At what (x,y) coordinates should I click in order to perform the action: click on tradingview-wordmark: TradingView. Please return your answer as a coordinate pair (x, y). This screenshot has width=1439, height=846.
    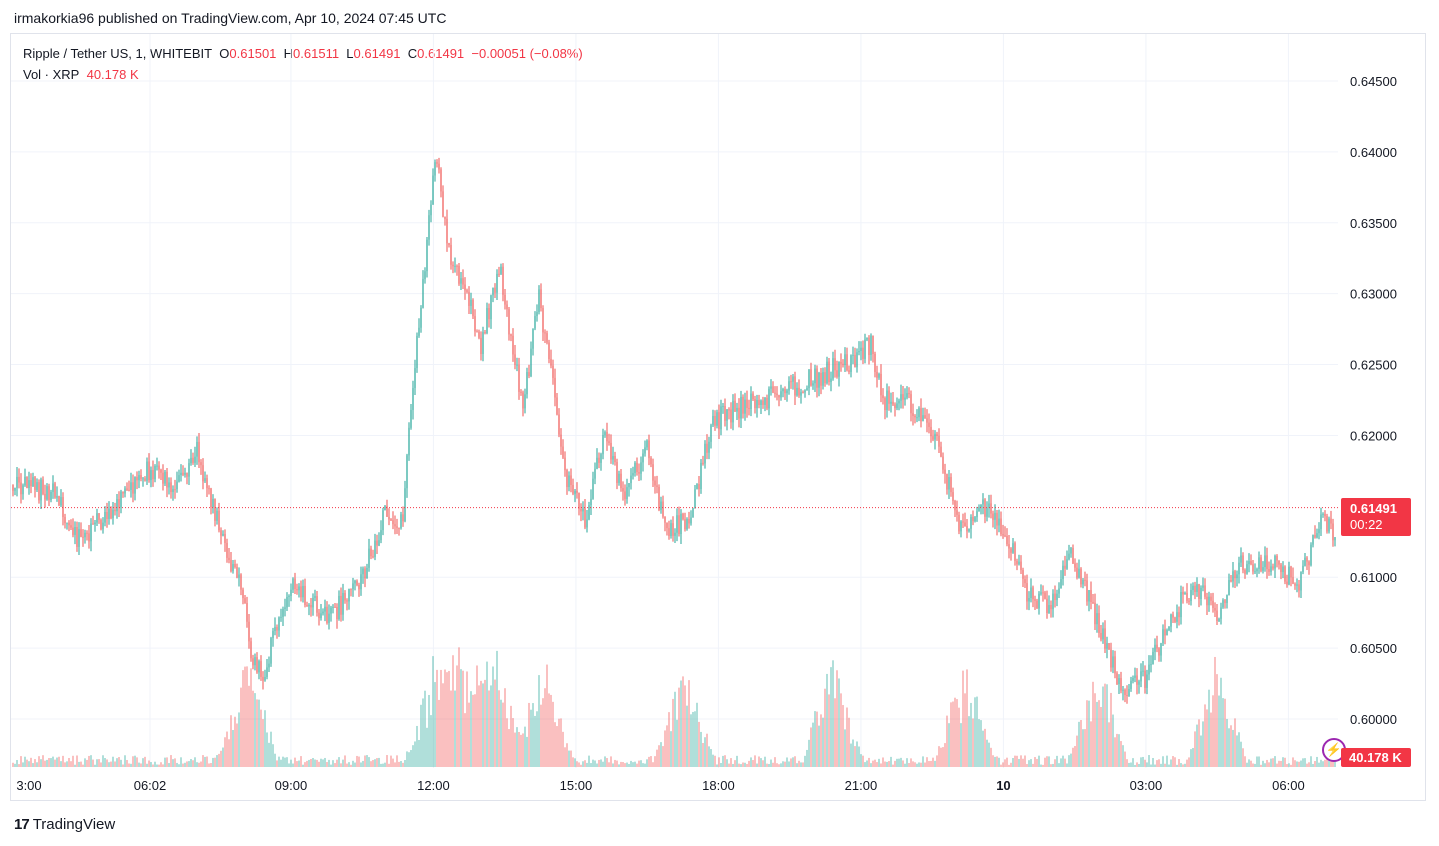
    Looking at the image, I should click on (74, 824).